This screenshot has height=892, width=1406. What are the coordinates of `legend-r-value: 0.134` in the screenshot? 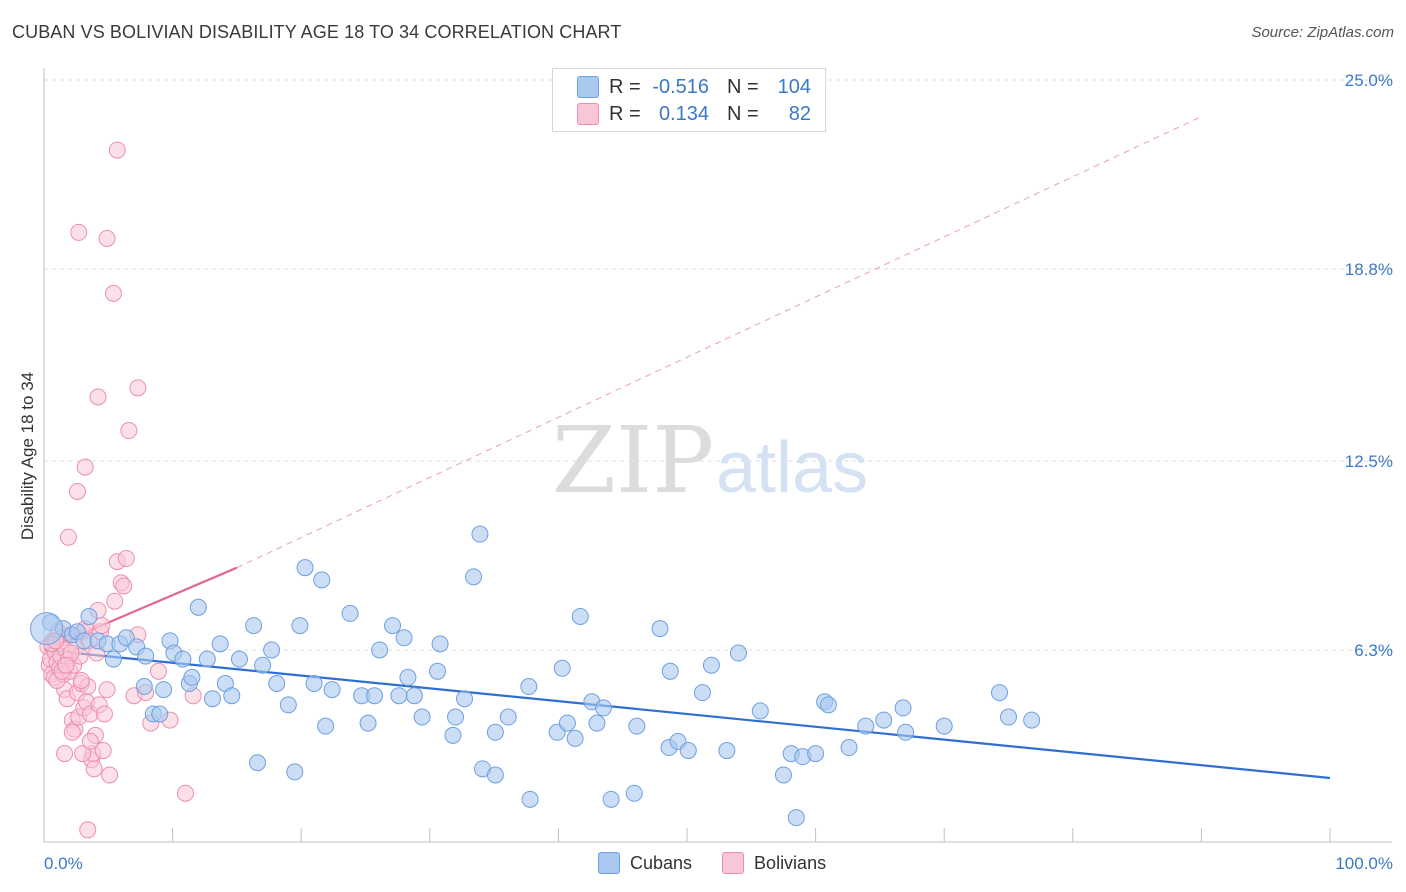 It's located at (683, 113).